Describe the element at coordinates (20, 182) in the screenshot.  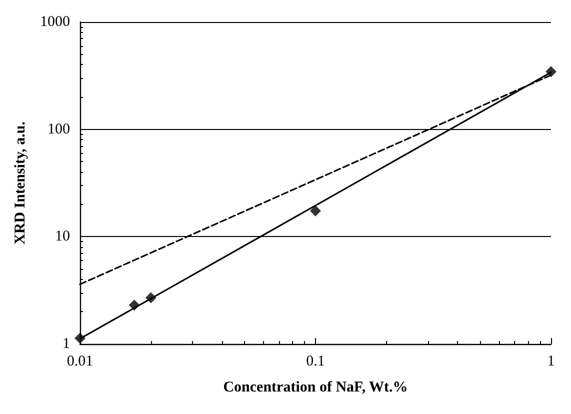
I see `y-axis-title: XRD Intensity, a.u.` at that location.